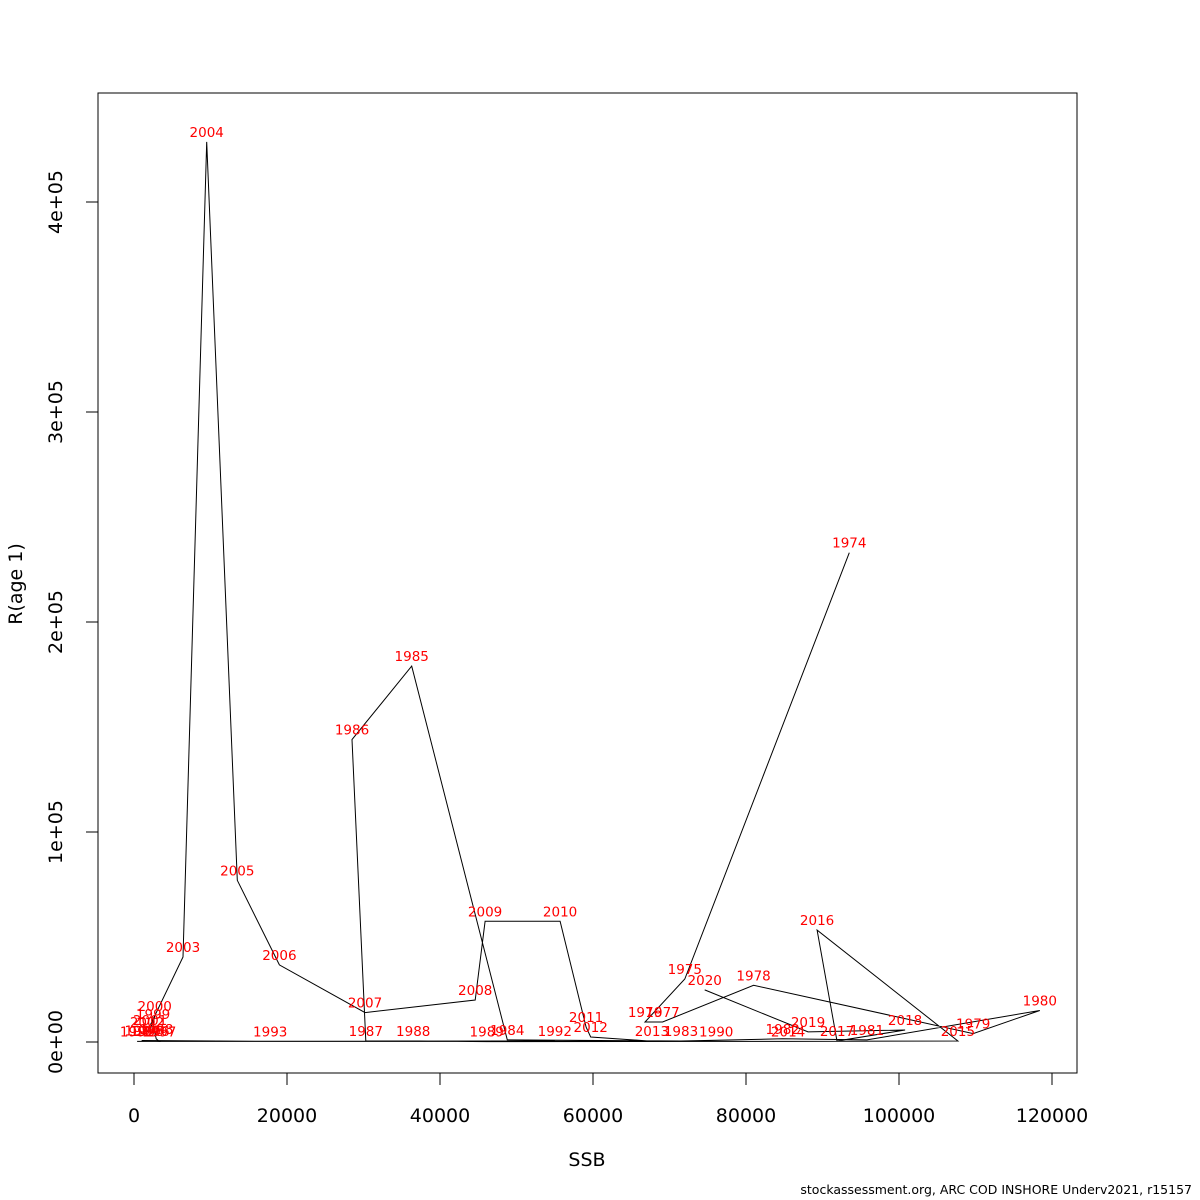 This screenshot has height=1200, width=1200. What do you see at coordinates (287, 1116) in the screenshot?
I see `x-tick-label: 20000` at bounding box center [287, 1116].